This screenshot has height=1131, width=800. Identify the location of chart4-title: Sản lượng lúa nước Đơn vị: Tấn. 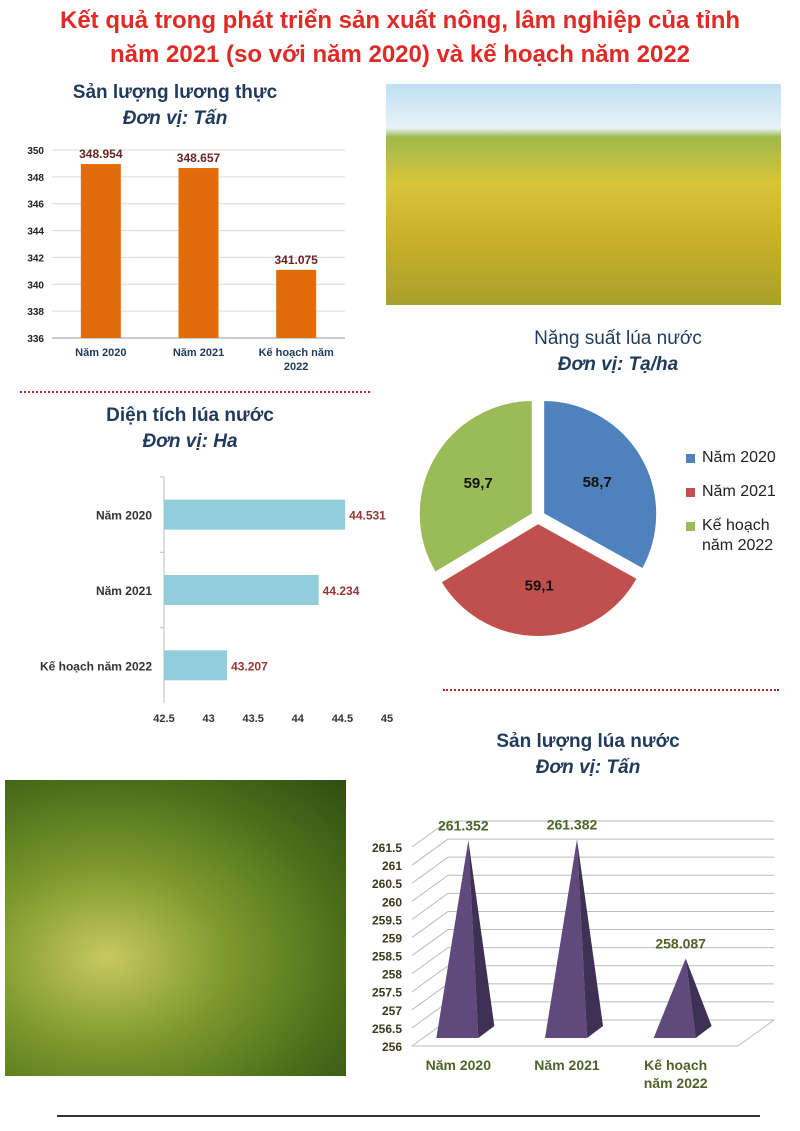
(588, 755).